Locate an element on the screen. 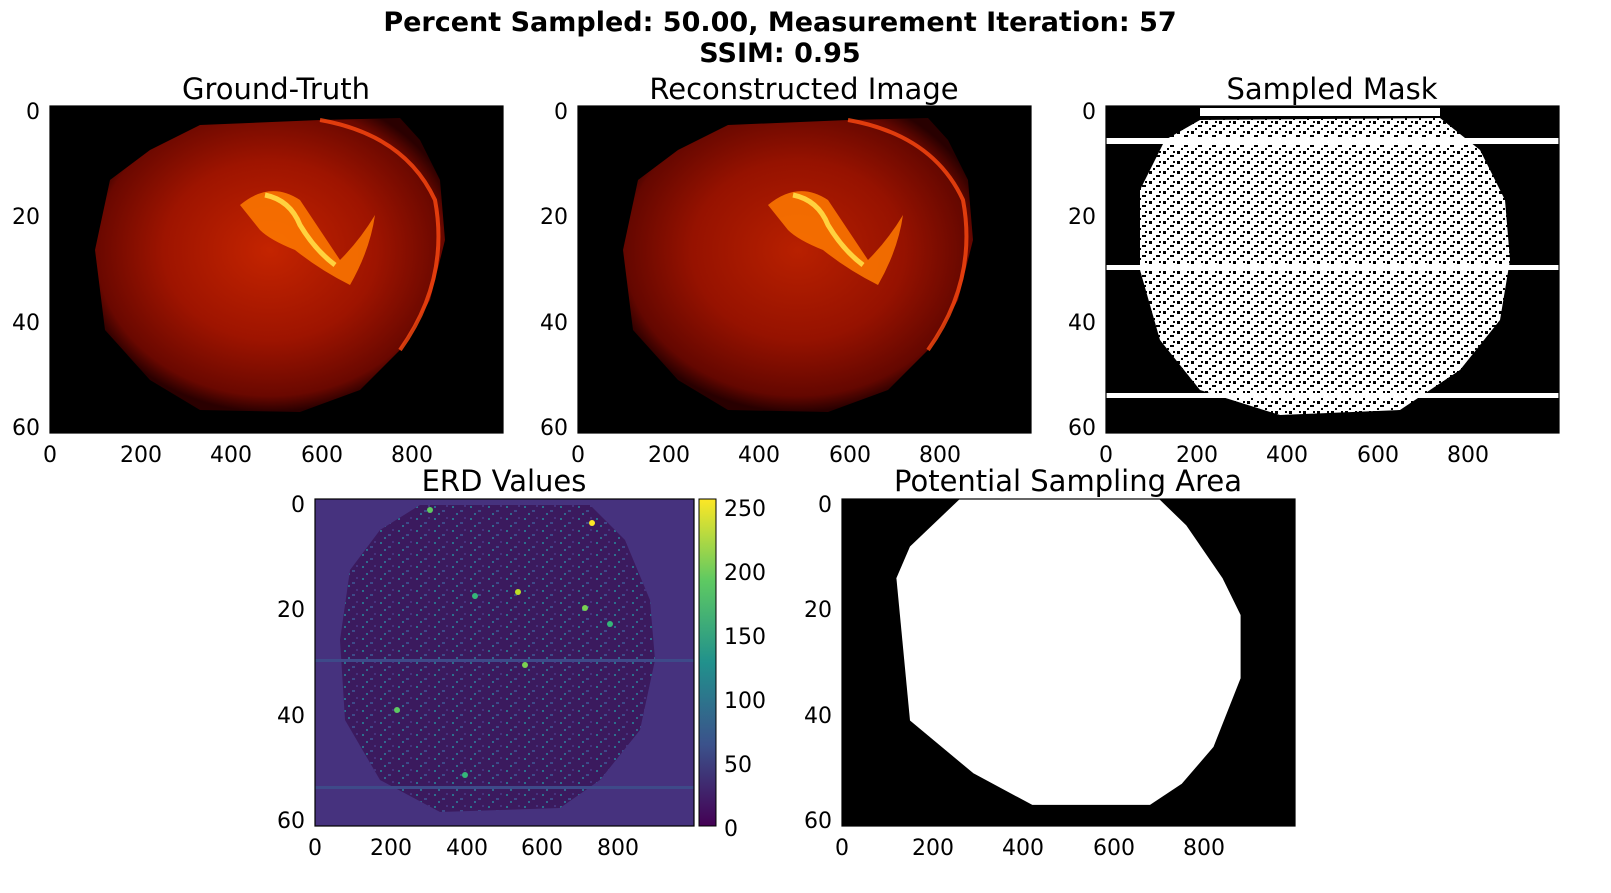 This screenshot has width=1611, height=893. reconstructed-x-ticks: 0 200 400 600 800 is located at coordinates (766, 455).